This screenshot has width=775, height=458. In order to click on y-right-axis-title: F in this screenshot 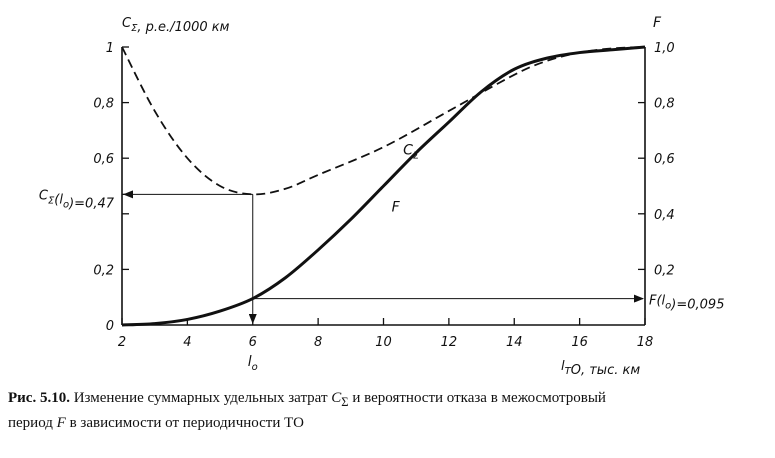, I will do `click(657, 23)`.